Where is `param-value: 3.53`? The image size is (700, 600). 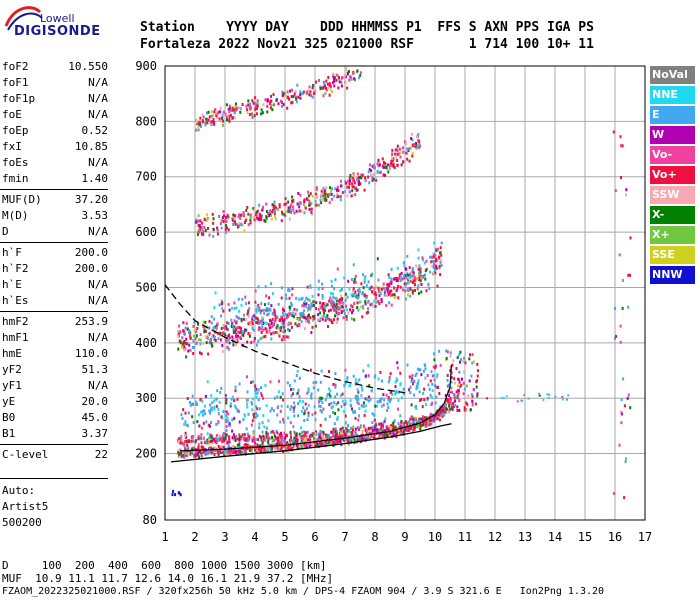 param-value: 3.53 is located at coordinates (95, 215).